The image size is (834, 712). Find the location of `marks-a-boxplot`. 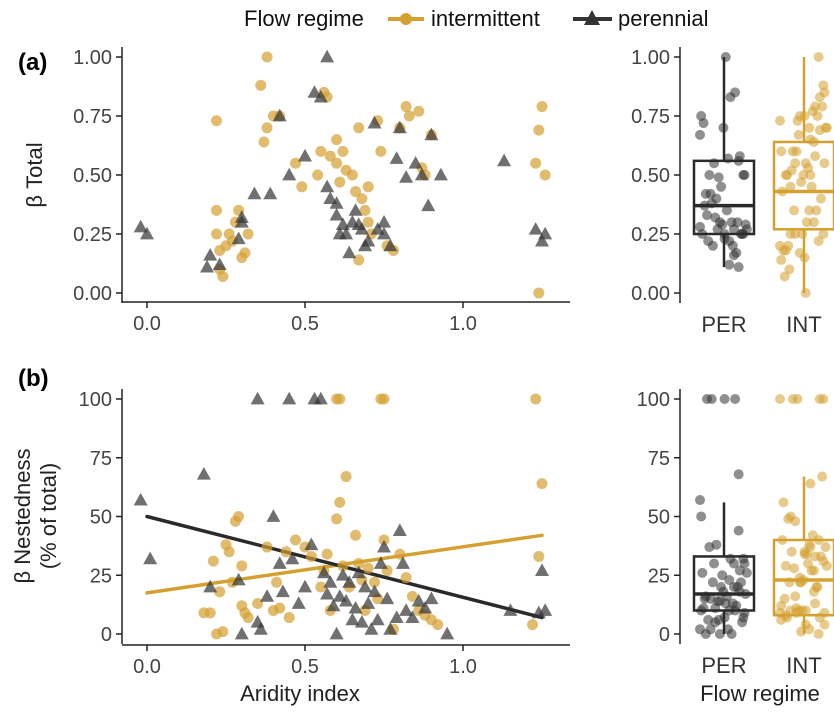

marks-a-boxplot is located at coordinates (763, 175).